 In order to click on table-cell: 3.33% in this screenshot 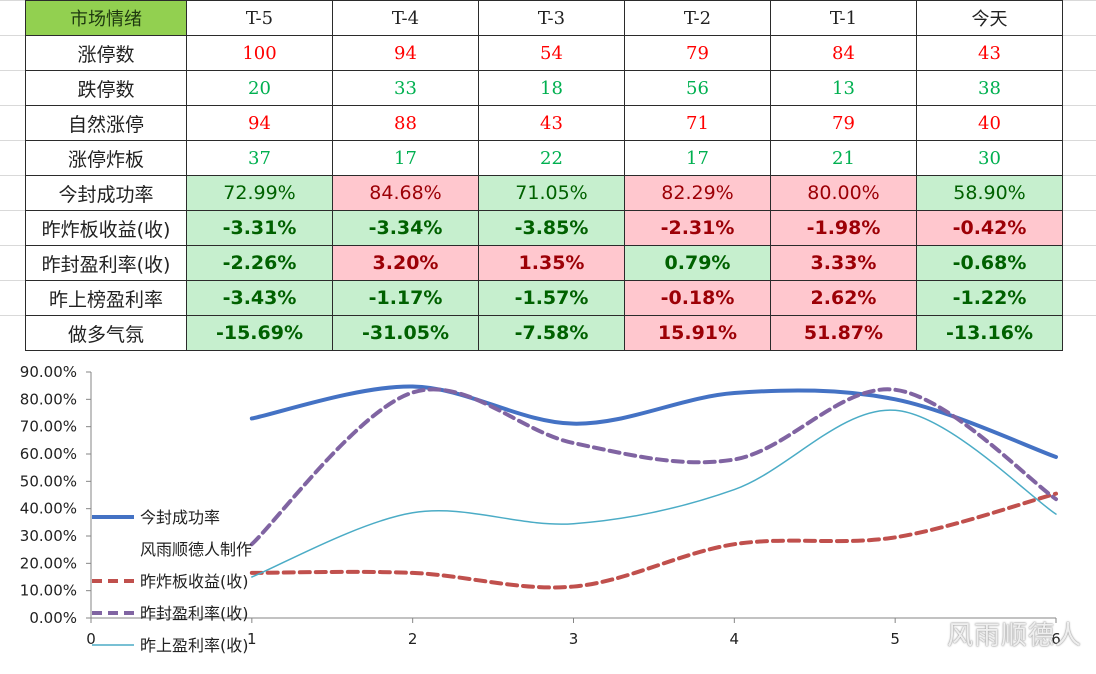, I will do `click(843, 263)`.